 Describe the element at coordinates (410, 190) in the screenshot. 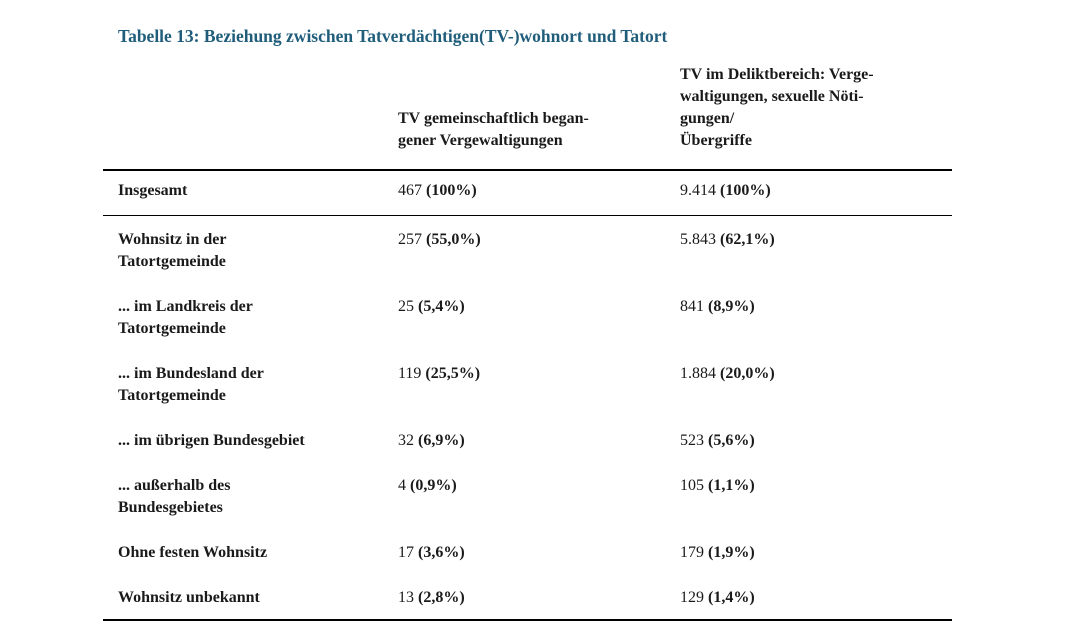

I see `count-value: 467` at that location.